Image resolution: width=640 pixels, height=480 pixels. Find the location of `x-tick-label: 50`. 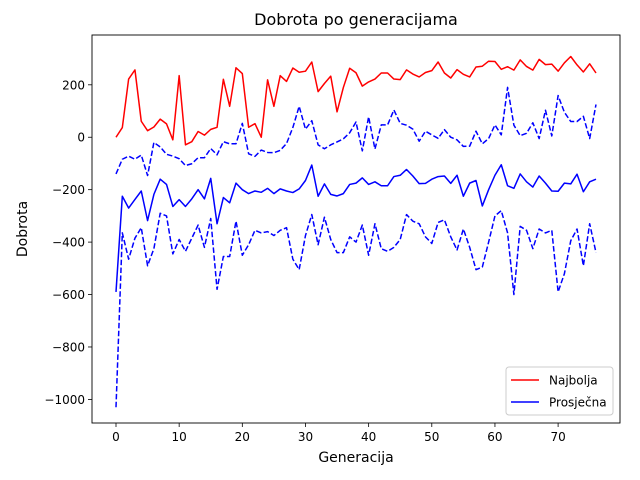

x-tick-label: 50 is located at coordinates (431, 437).